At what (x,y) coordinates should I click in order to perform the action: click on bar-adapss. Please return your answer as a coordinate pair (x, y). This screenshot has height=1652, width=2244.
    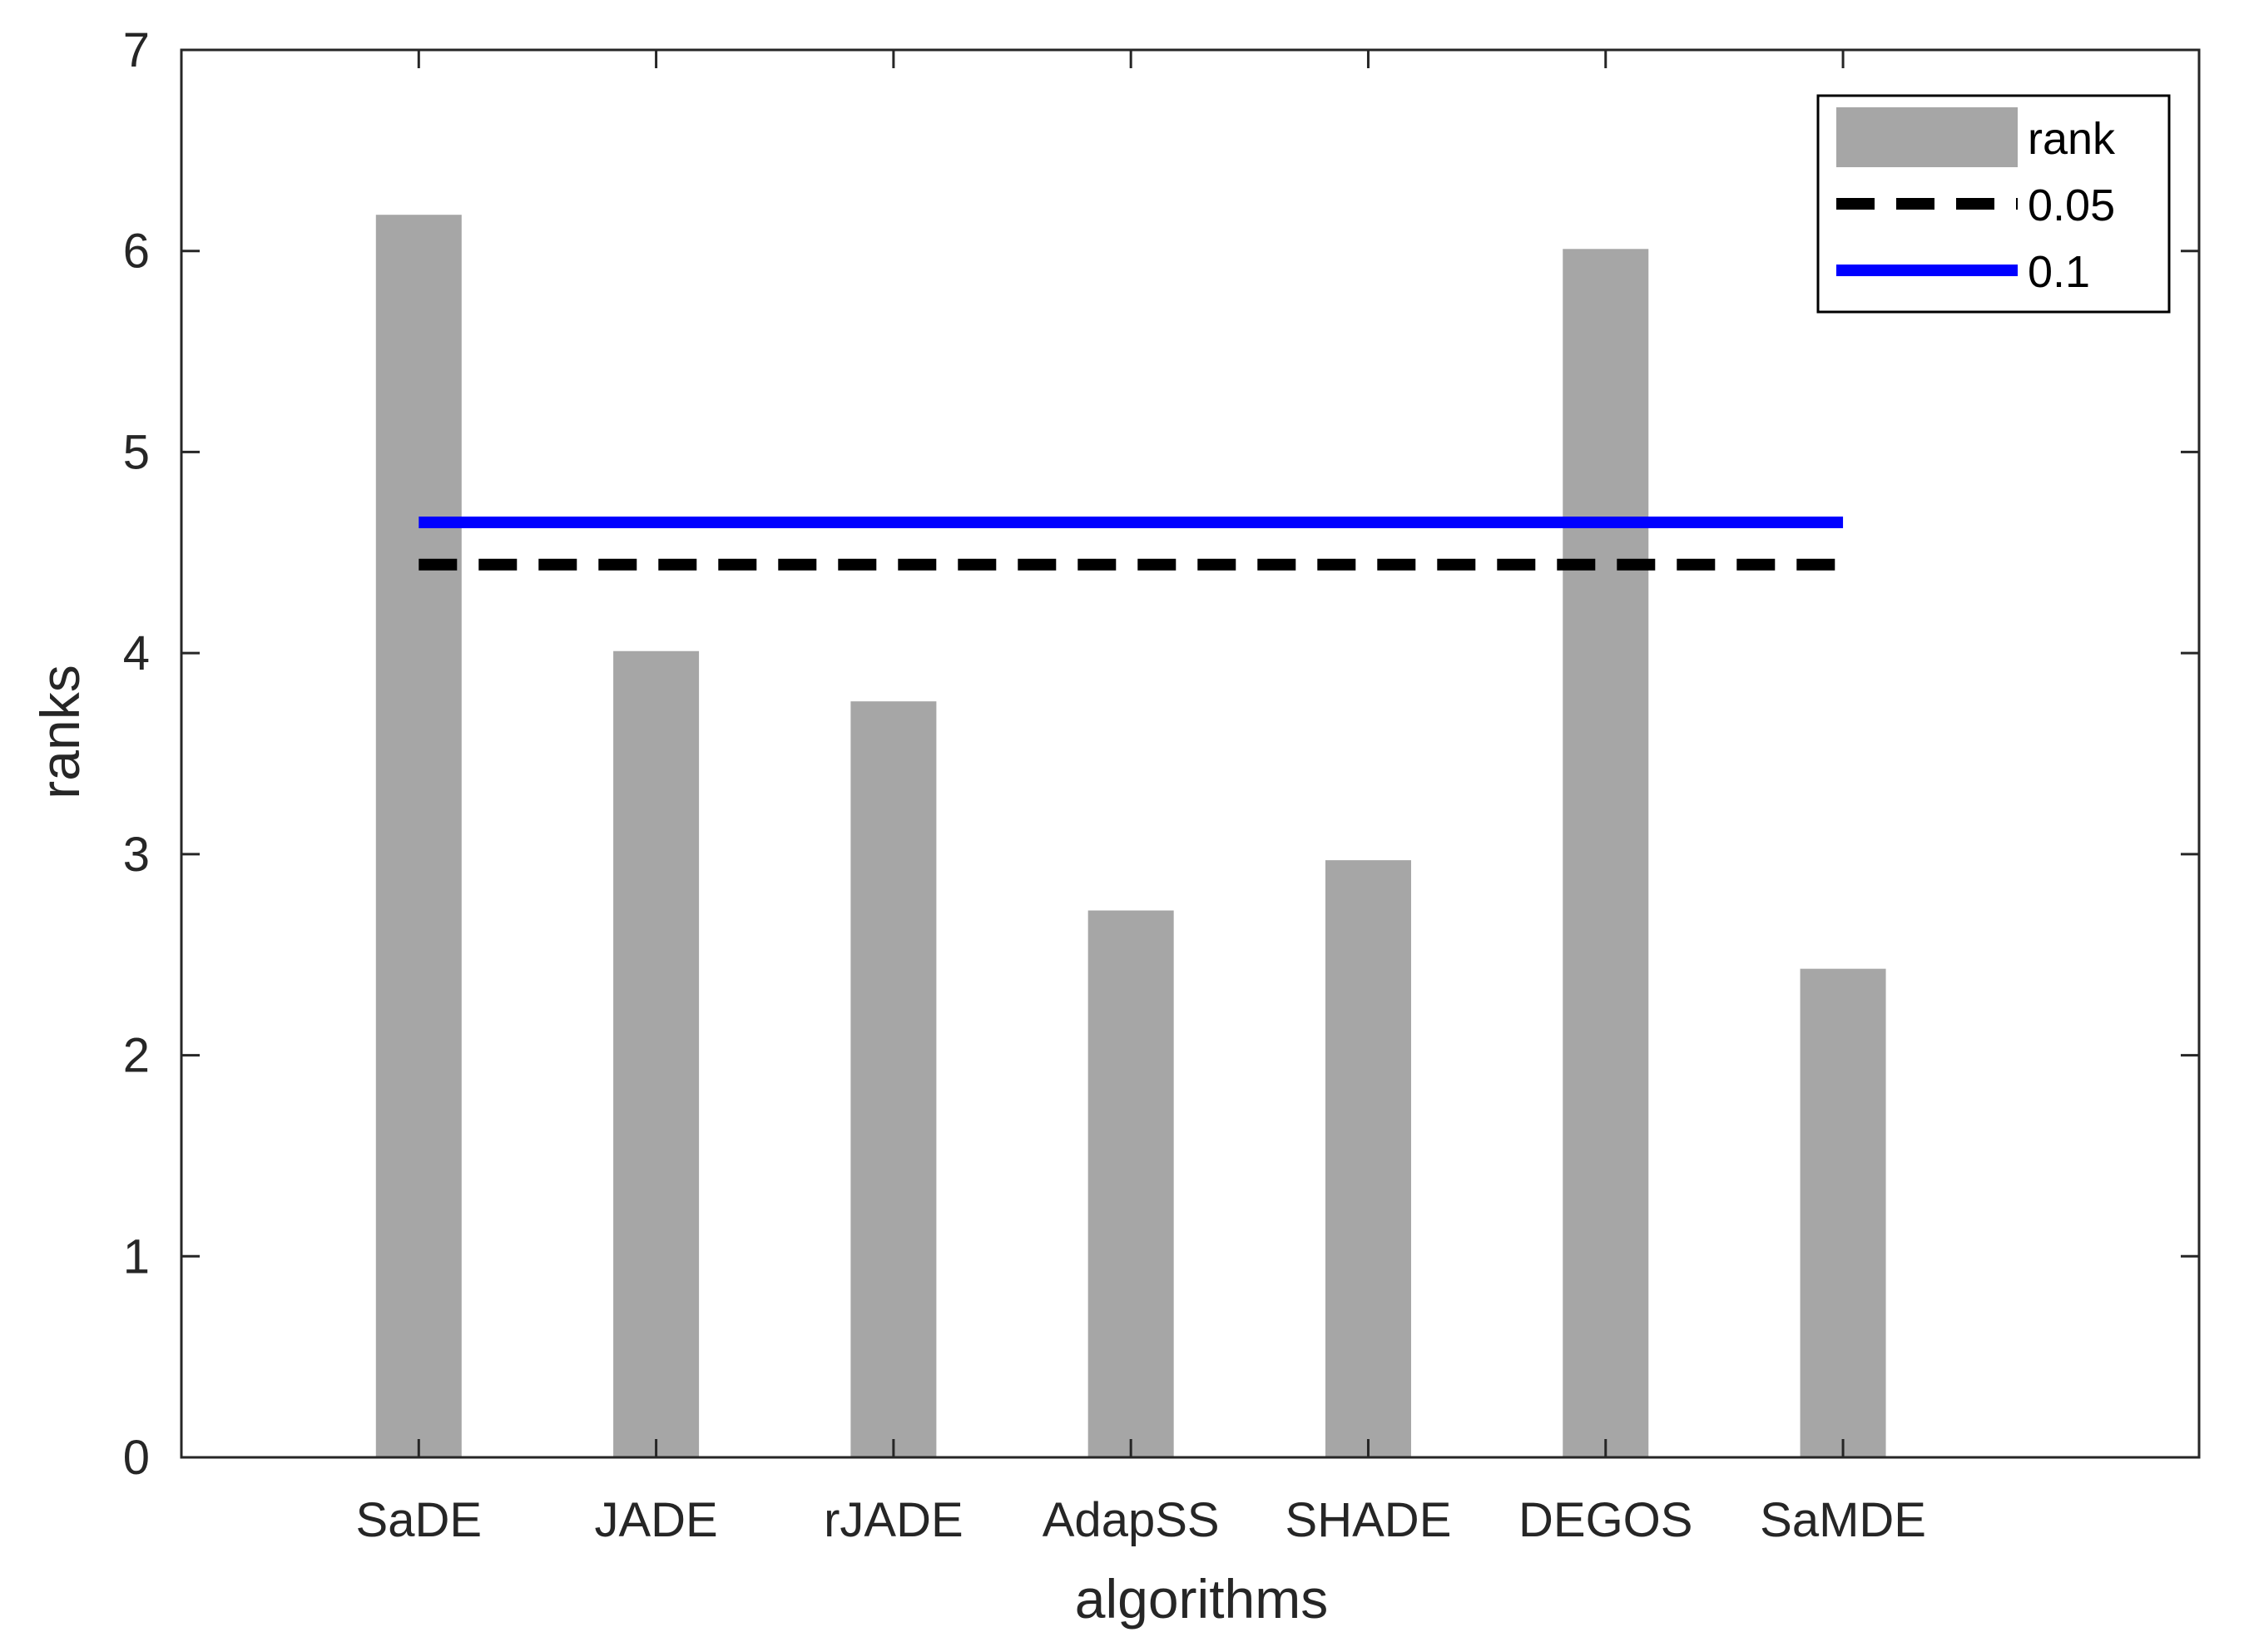
    Looking at the image, I should click on (1130, 1183).